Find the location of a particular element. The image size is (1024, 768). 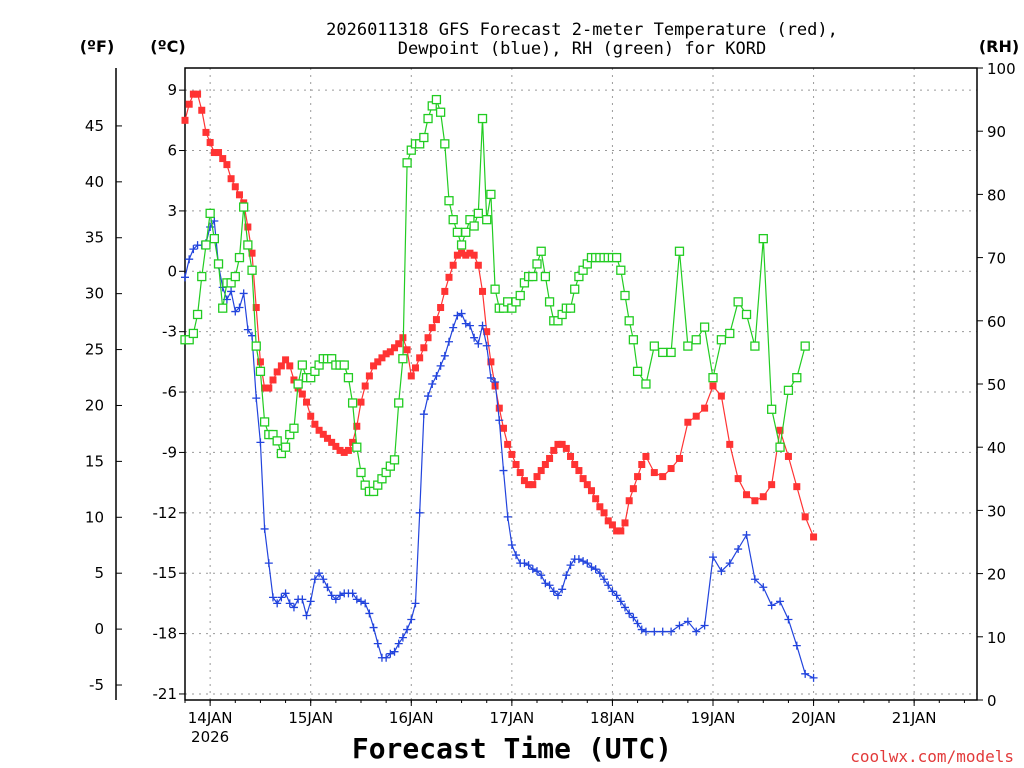

celsius-tick-label: -6 is located at coordinates (169, 392).